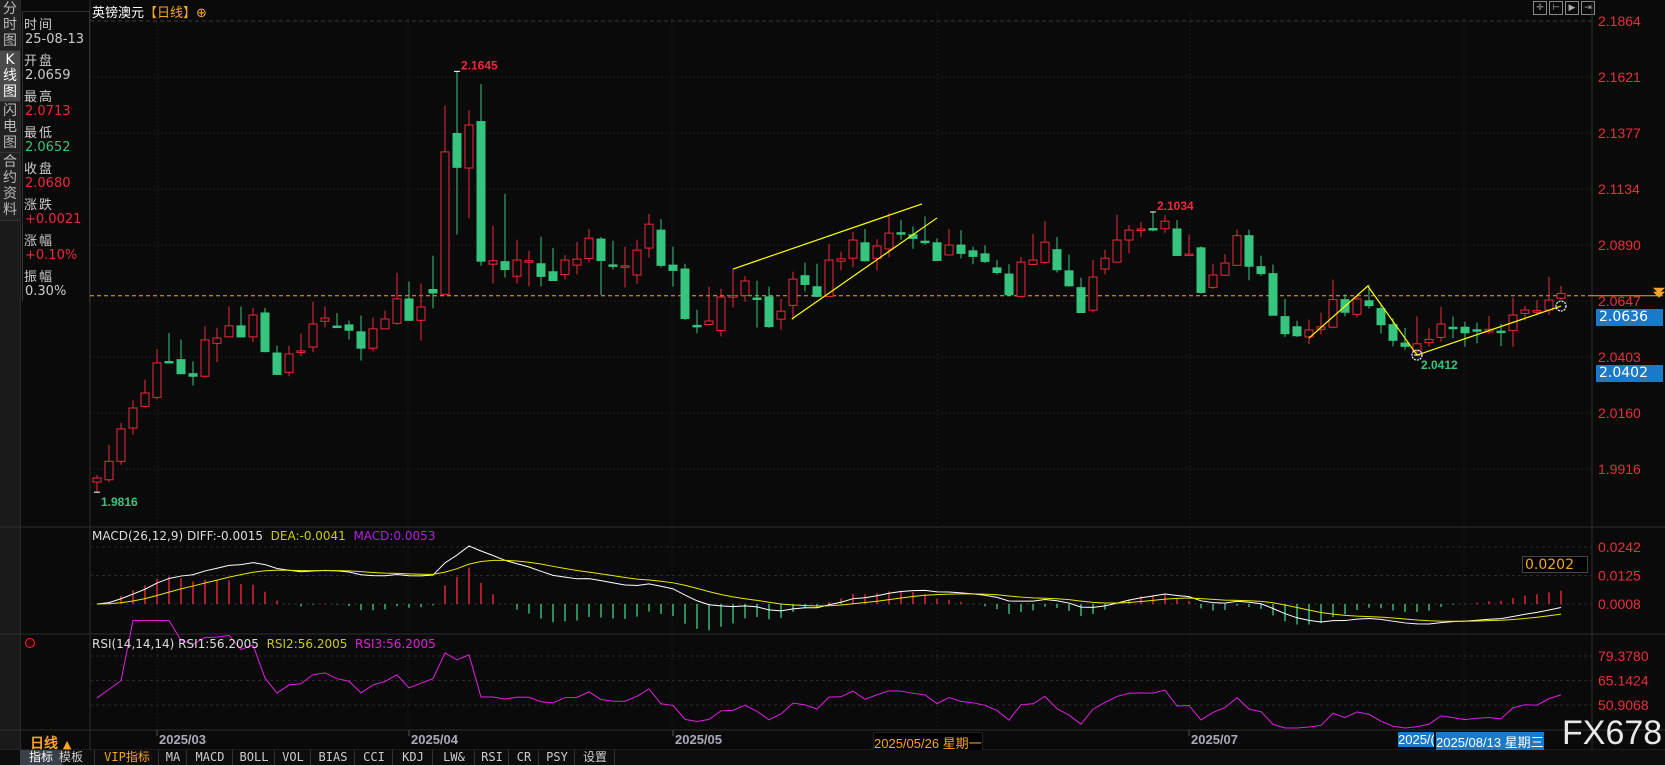  I want to click on tab-lw&: LW&, so click(454, 757).